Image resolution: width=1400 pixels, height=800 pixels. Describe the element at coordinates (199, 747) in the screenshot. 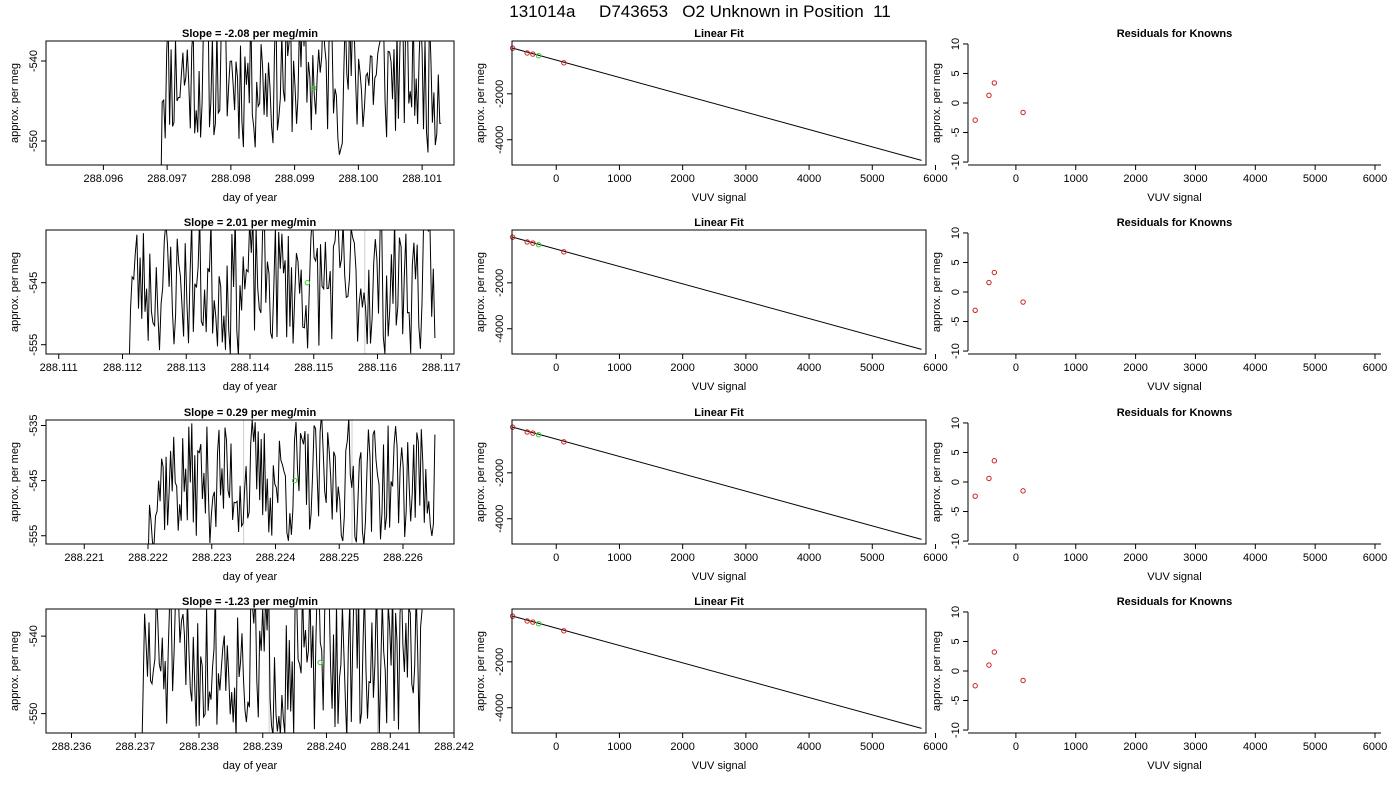

I see `time-xtick-label: 288.238` at that location.